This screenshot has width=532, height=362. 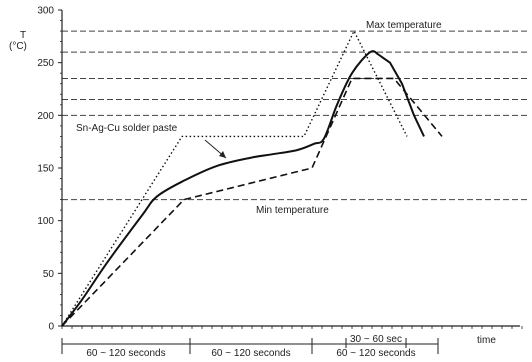 What do you see at coordinates (292, 210) in the screenshot?
I see `min-temperature-label: Min temperature` at bounding box center [292, 210].